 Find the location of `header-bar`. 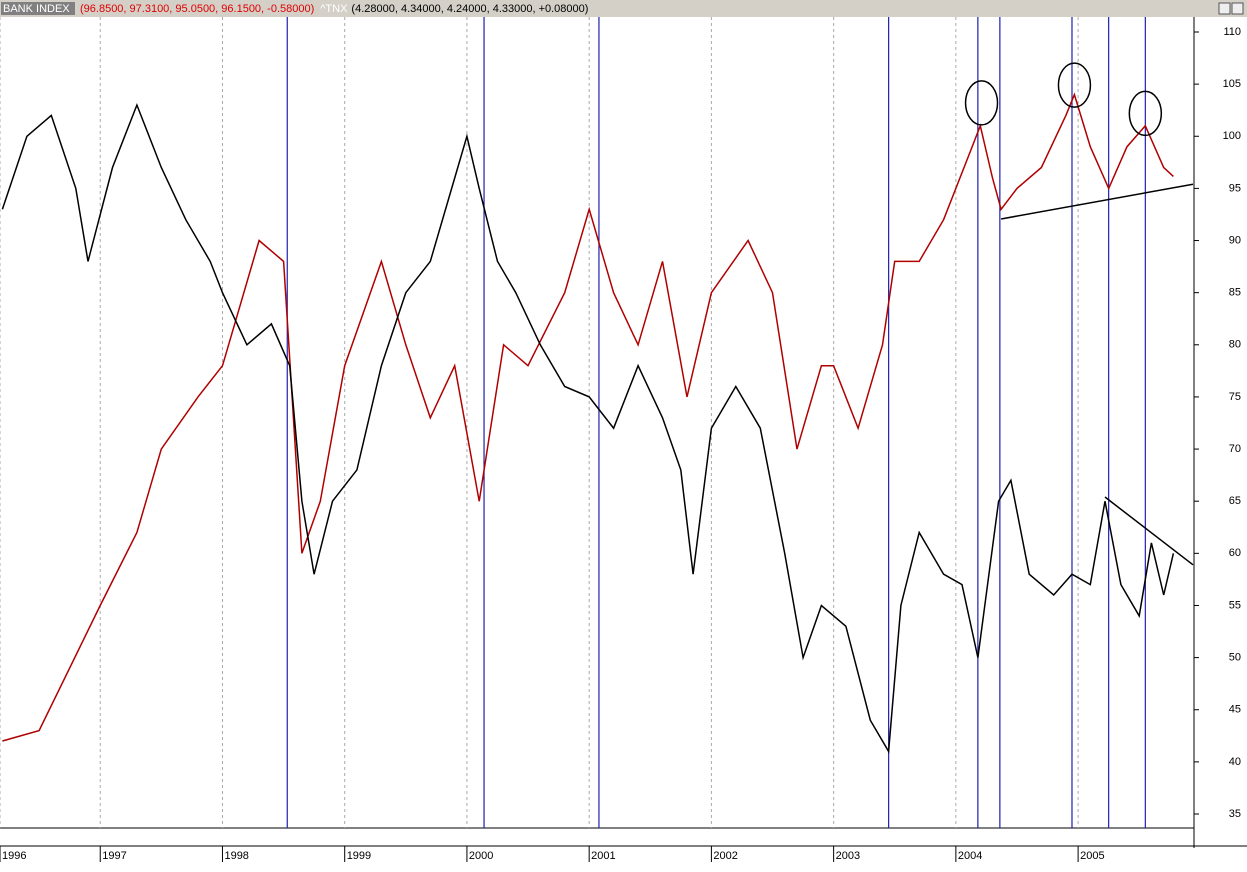

header-bar is located at coordinates (623, 8).